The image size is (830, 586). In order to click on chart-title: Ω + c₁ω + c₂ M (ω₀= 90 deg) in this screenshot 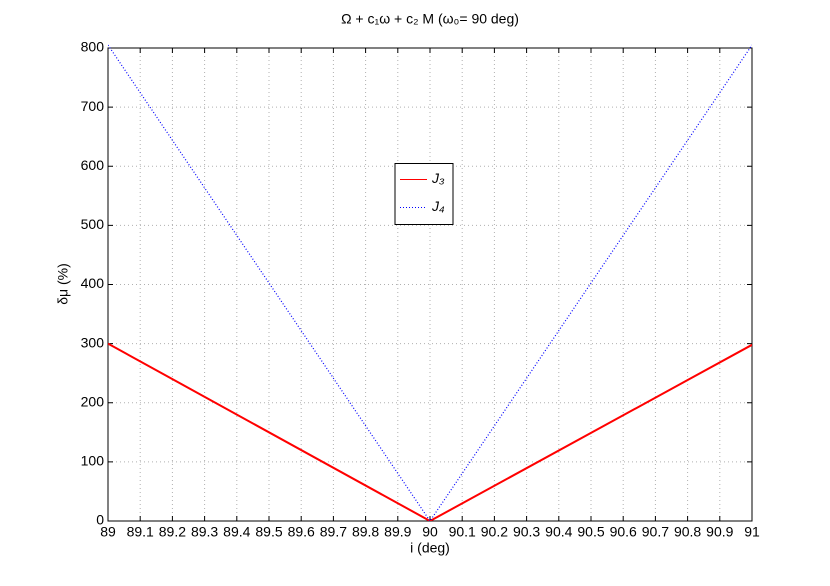, I will do `click(430, 19)`.